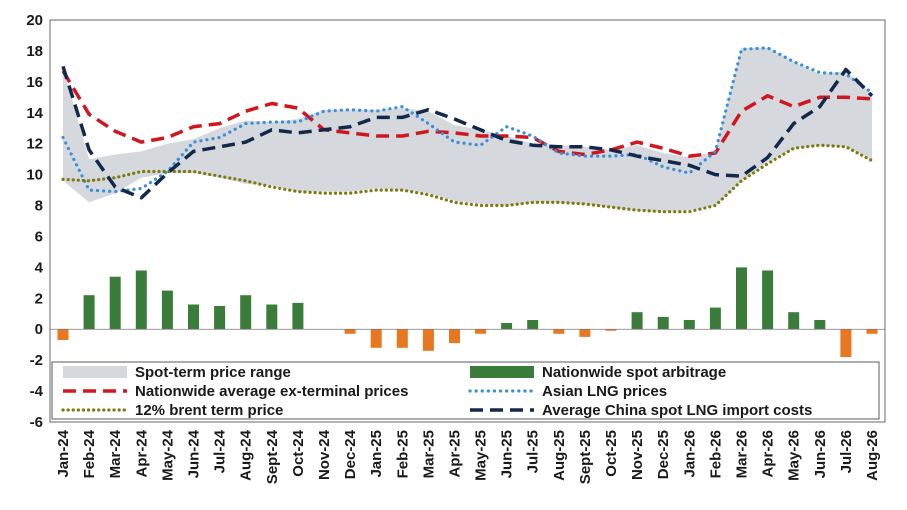 The image size is (907, 510). What do you see at coordinates (634, 372) in the screenshot?
I see `legend-label-nationwide-spot-arbitrage: Nationwide spot arbitrage` at bounding box center [634, 372].